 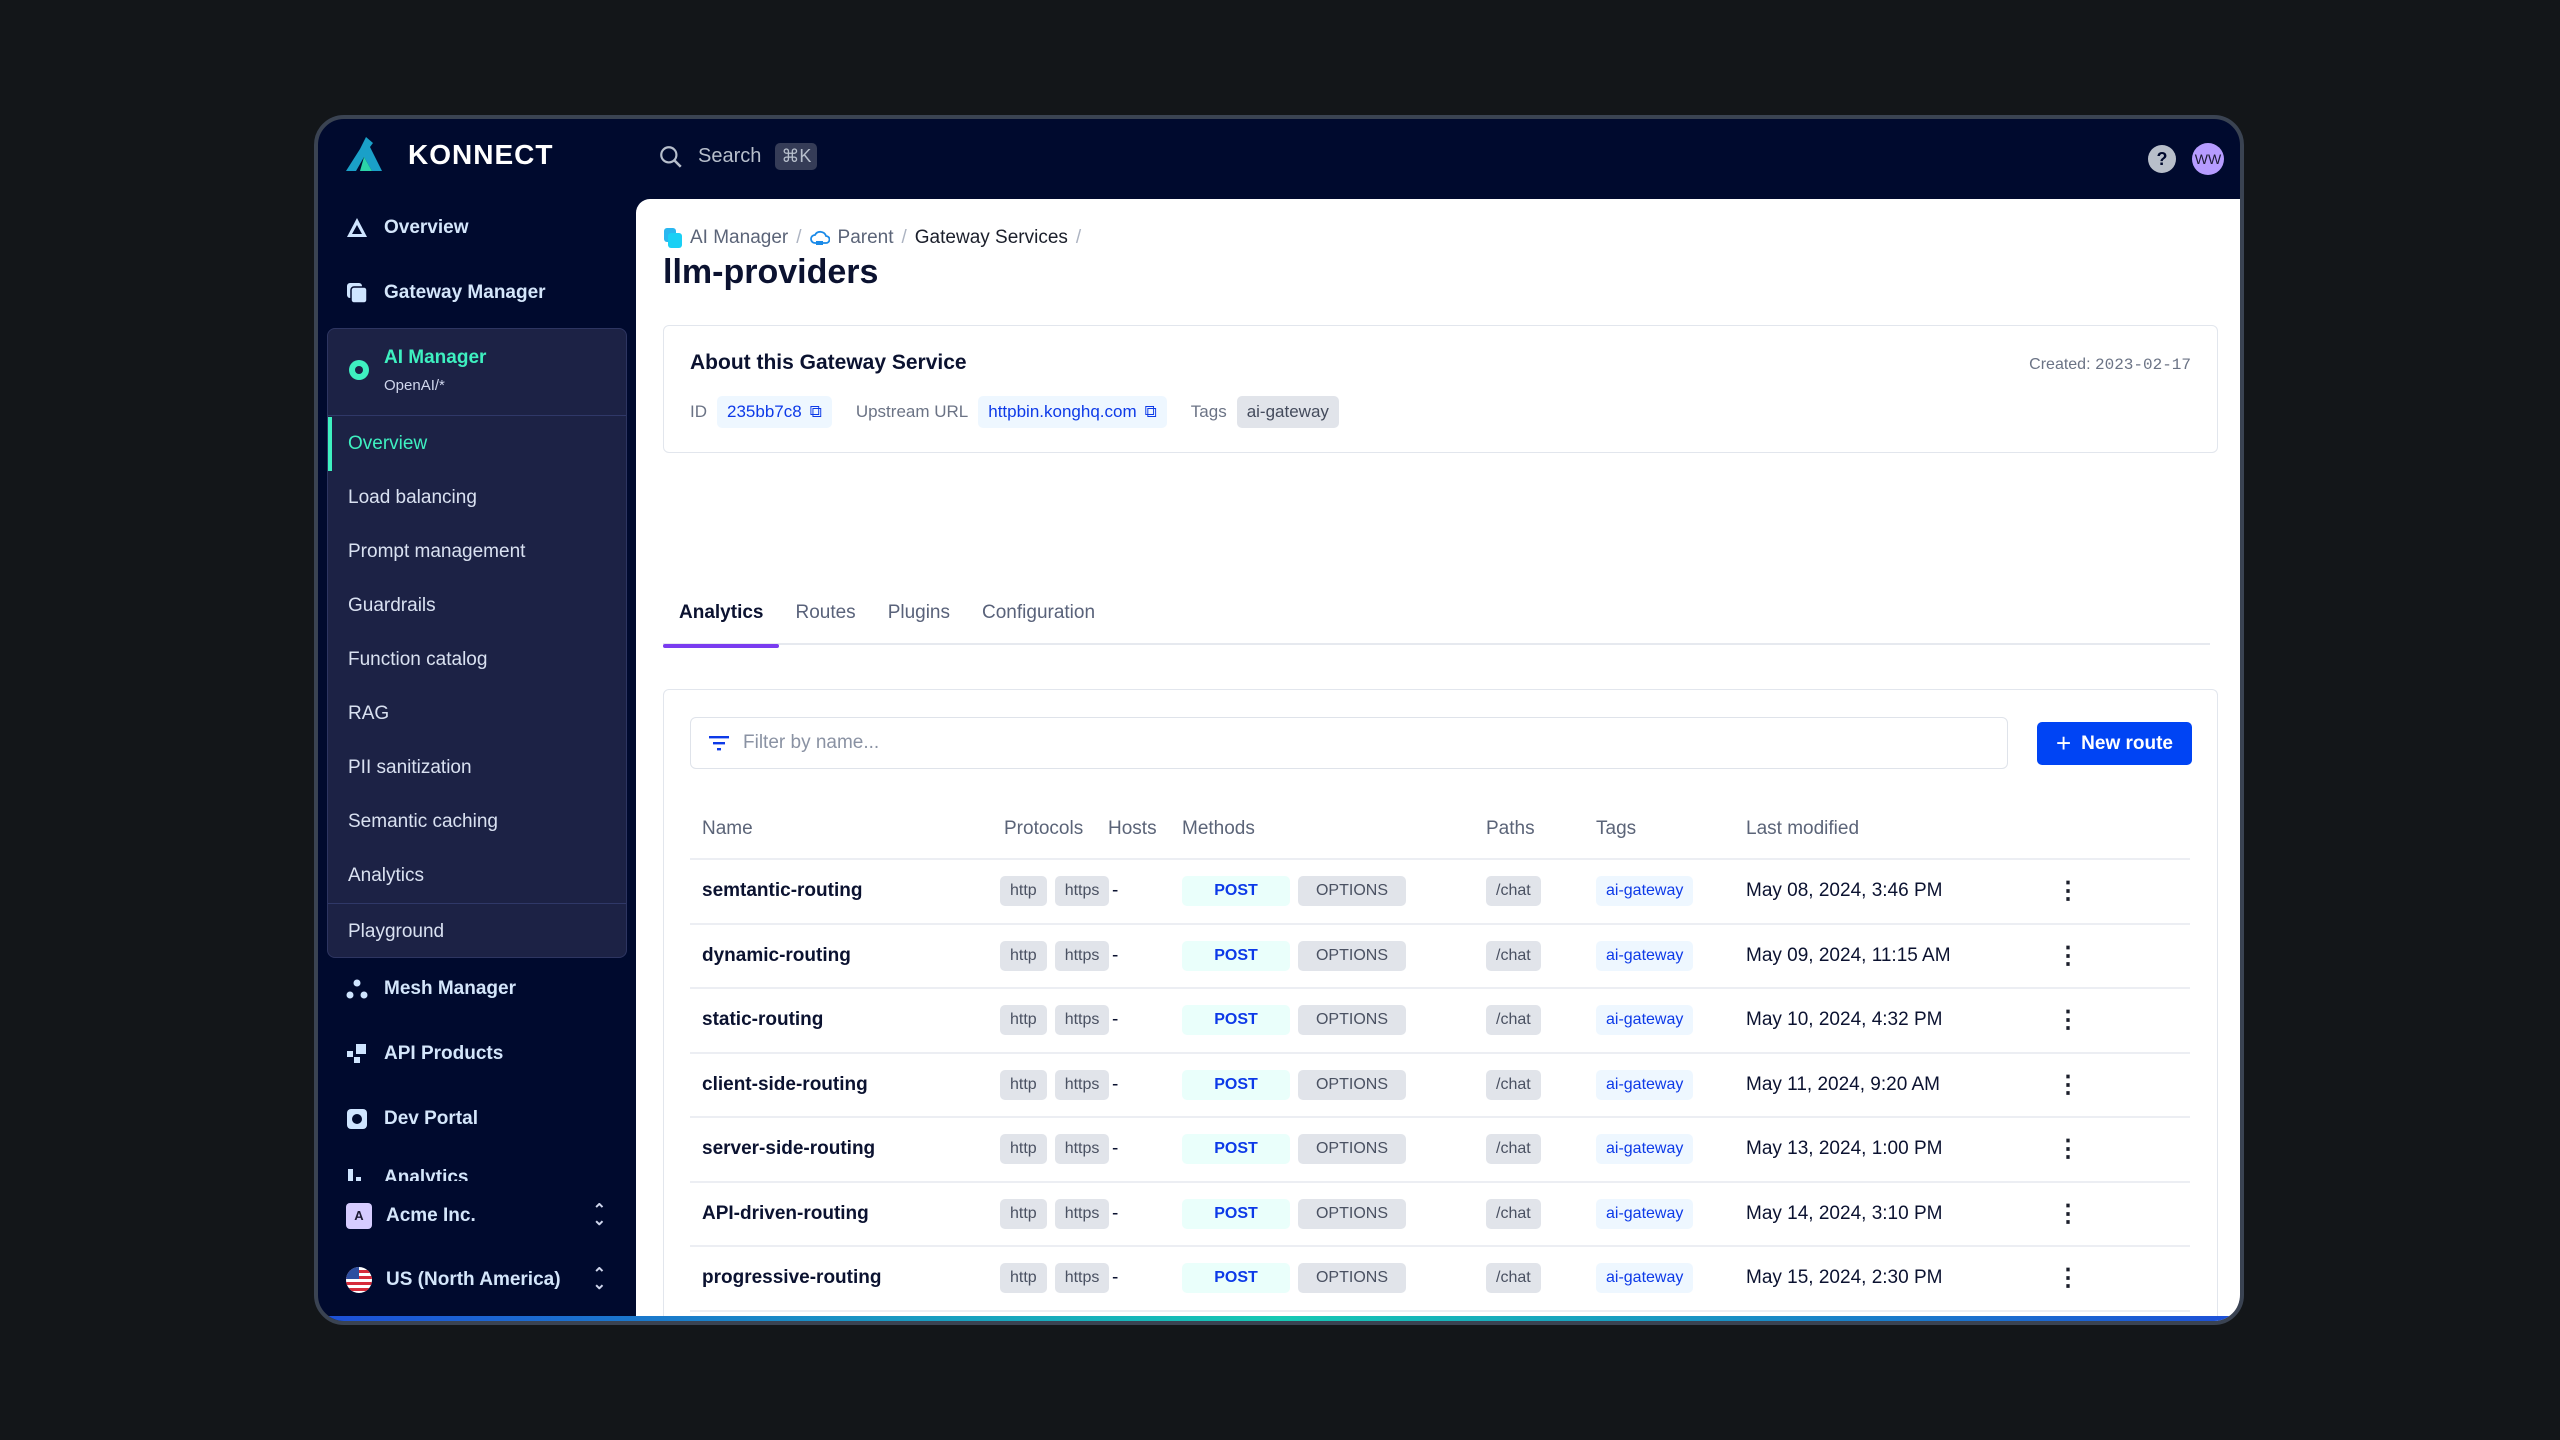 I want to click on sidebar-subitem-guardrails: Guardrails, so click(x=392, y=605).